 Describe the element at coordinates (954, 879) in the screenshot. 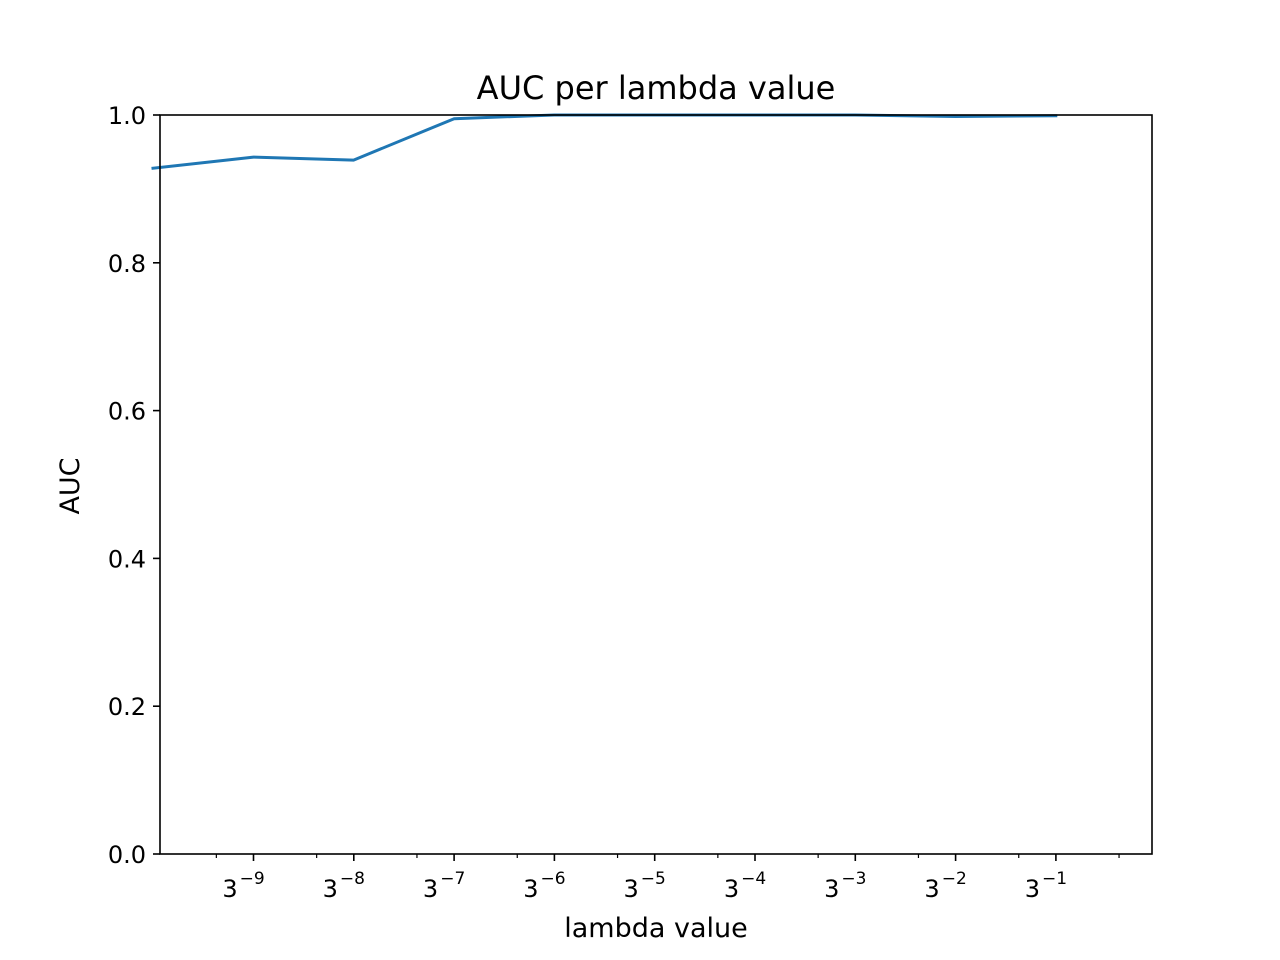

I see `x-tick-exponent: −2` at that location.